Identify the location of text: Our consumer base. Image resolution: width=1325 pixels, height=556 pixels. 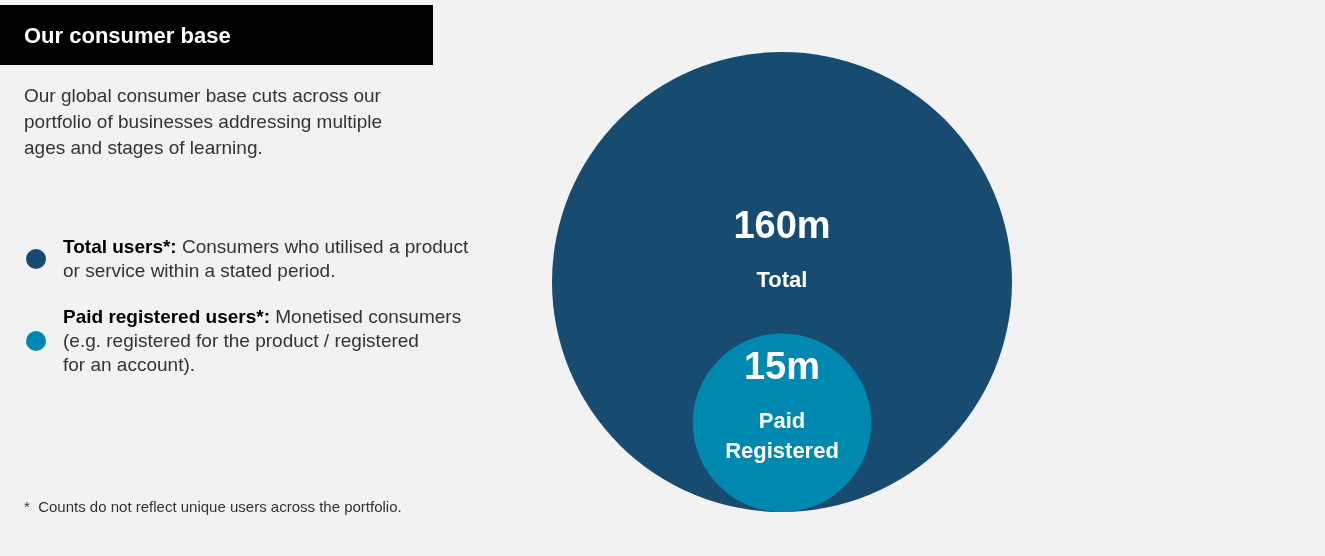
(127, 35).